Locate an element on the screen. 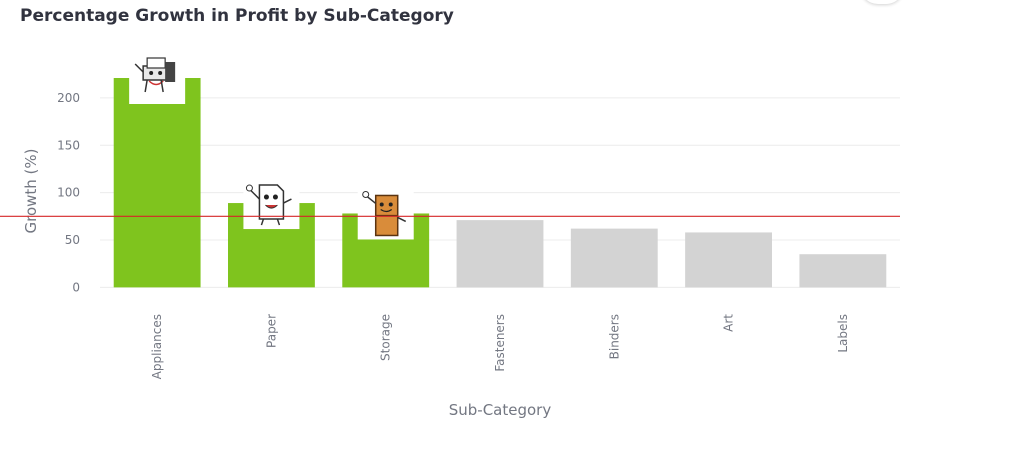 Image resolution: width=1021 pixels, height=451 pixels. bar-appliances is located at coordinates (157, 183).